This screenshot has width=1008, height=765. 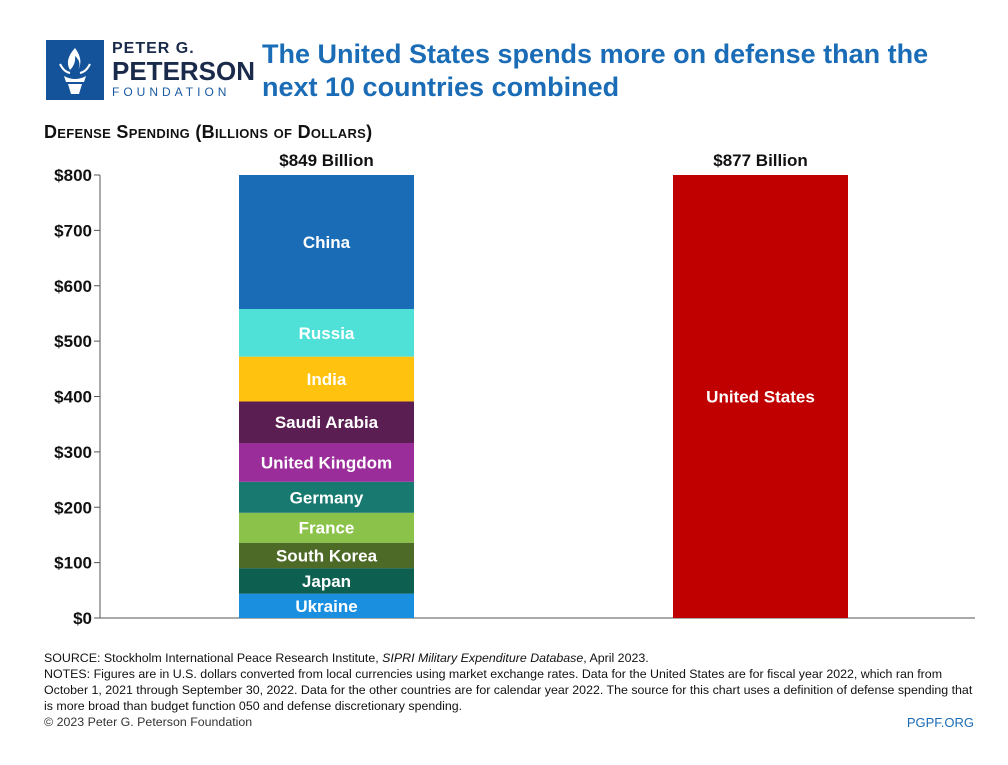 What do you see at coordinates (73, 230) in the screenshot?
I see `y-tick-label: $700` at bounding box center [73, 230].